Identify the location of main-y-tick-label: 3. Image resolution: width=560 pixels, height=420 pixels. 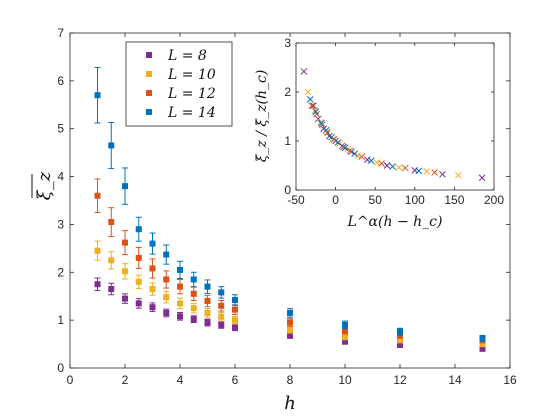
(60, 224).